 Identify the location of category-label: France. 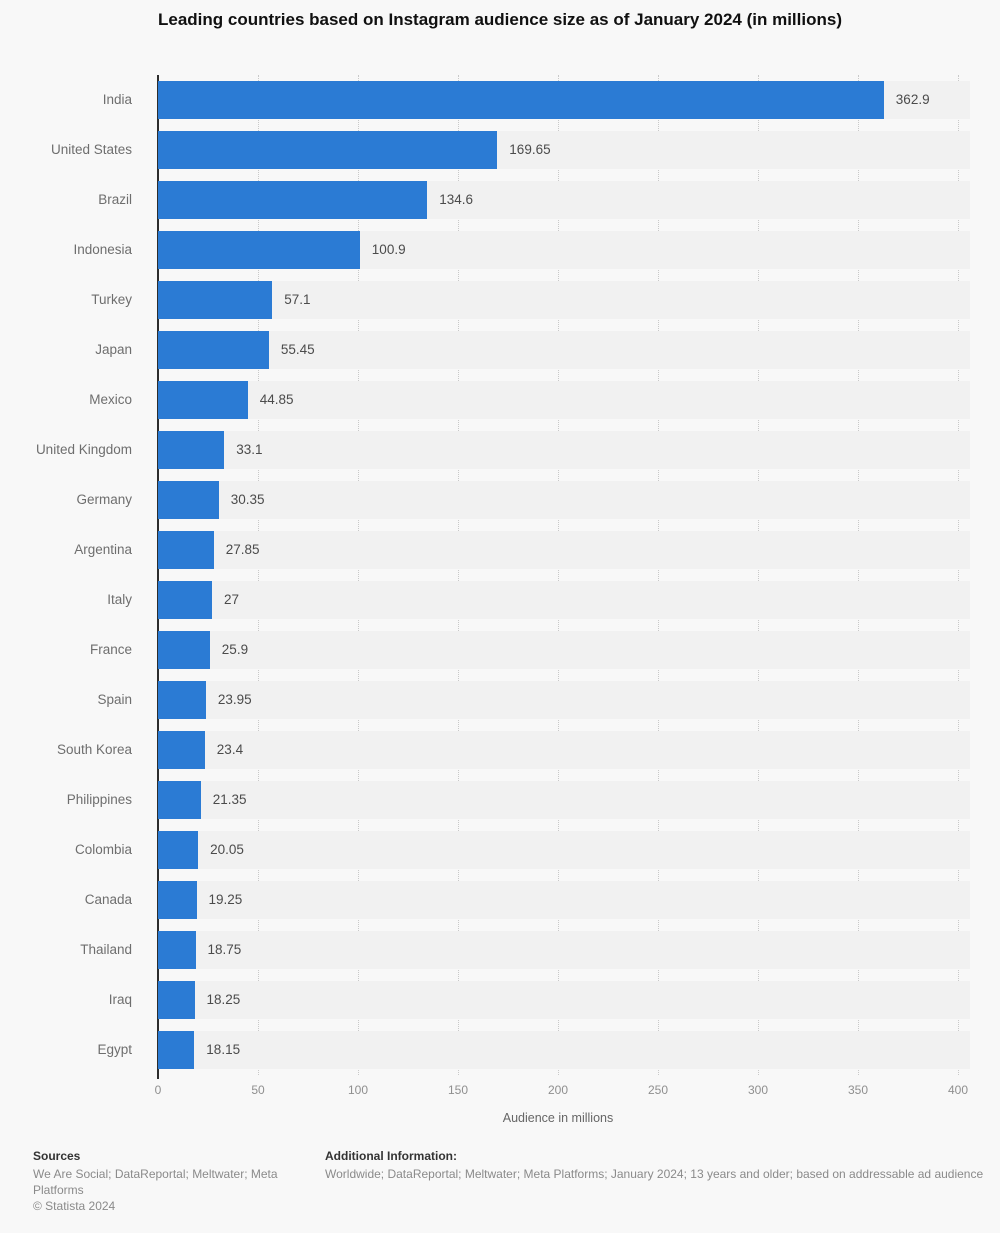
(110, 649).